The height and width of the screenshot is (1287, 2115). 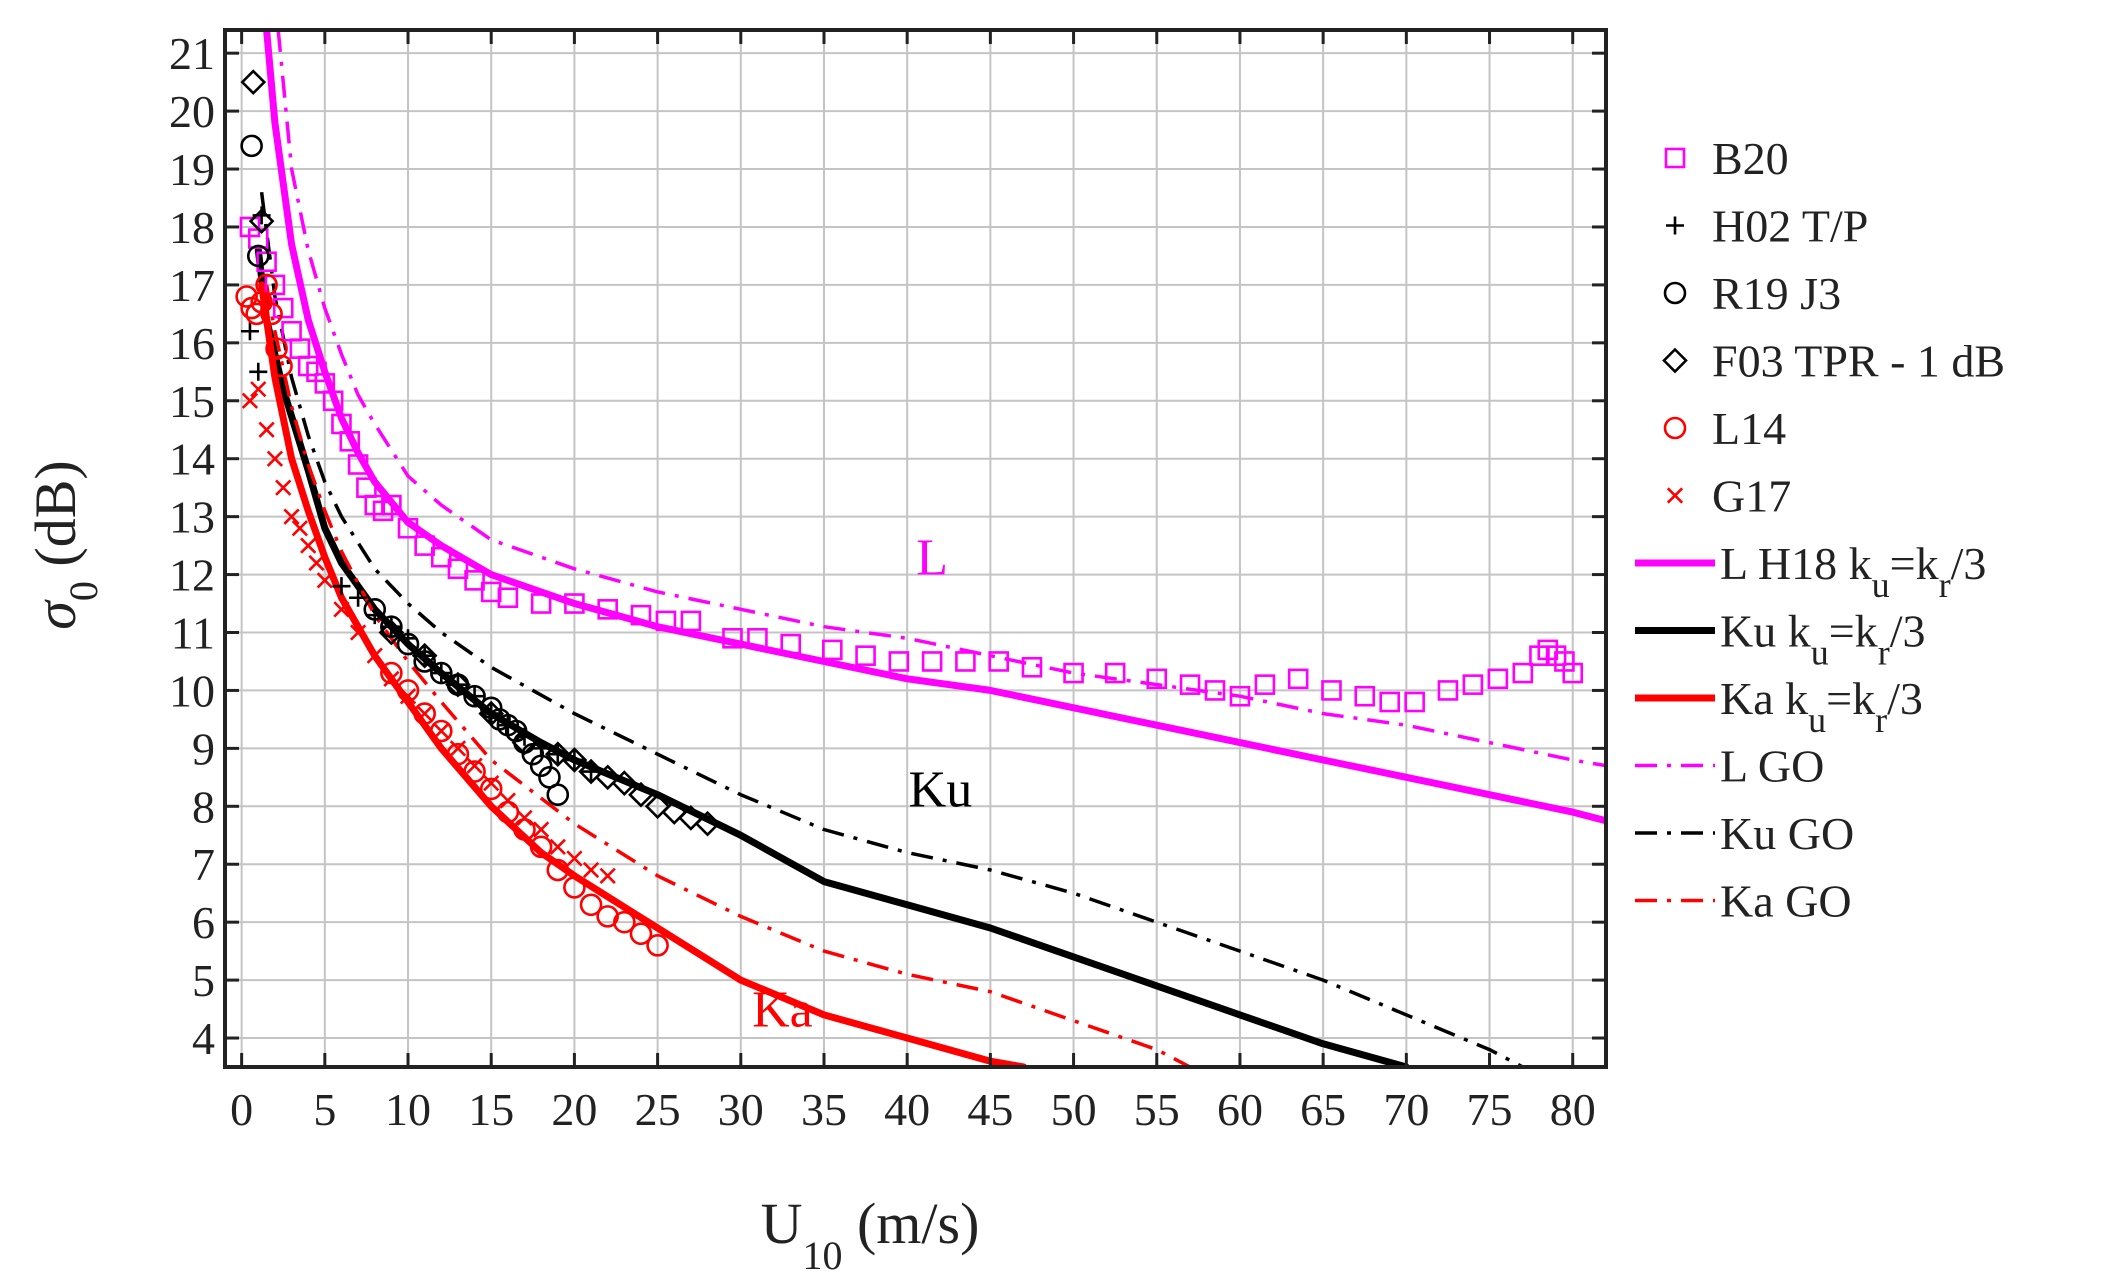 What do you see at coordinates (203, 1038) in the screenshot?
I see `y-tick-label: 4` at bounding box center [203, 1038].